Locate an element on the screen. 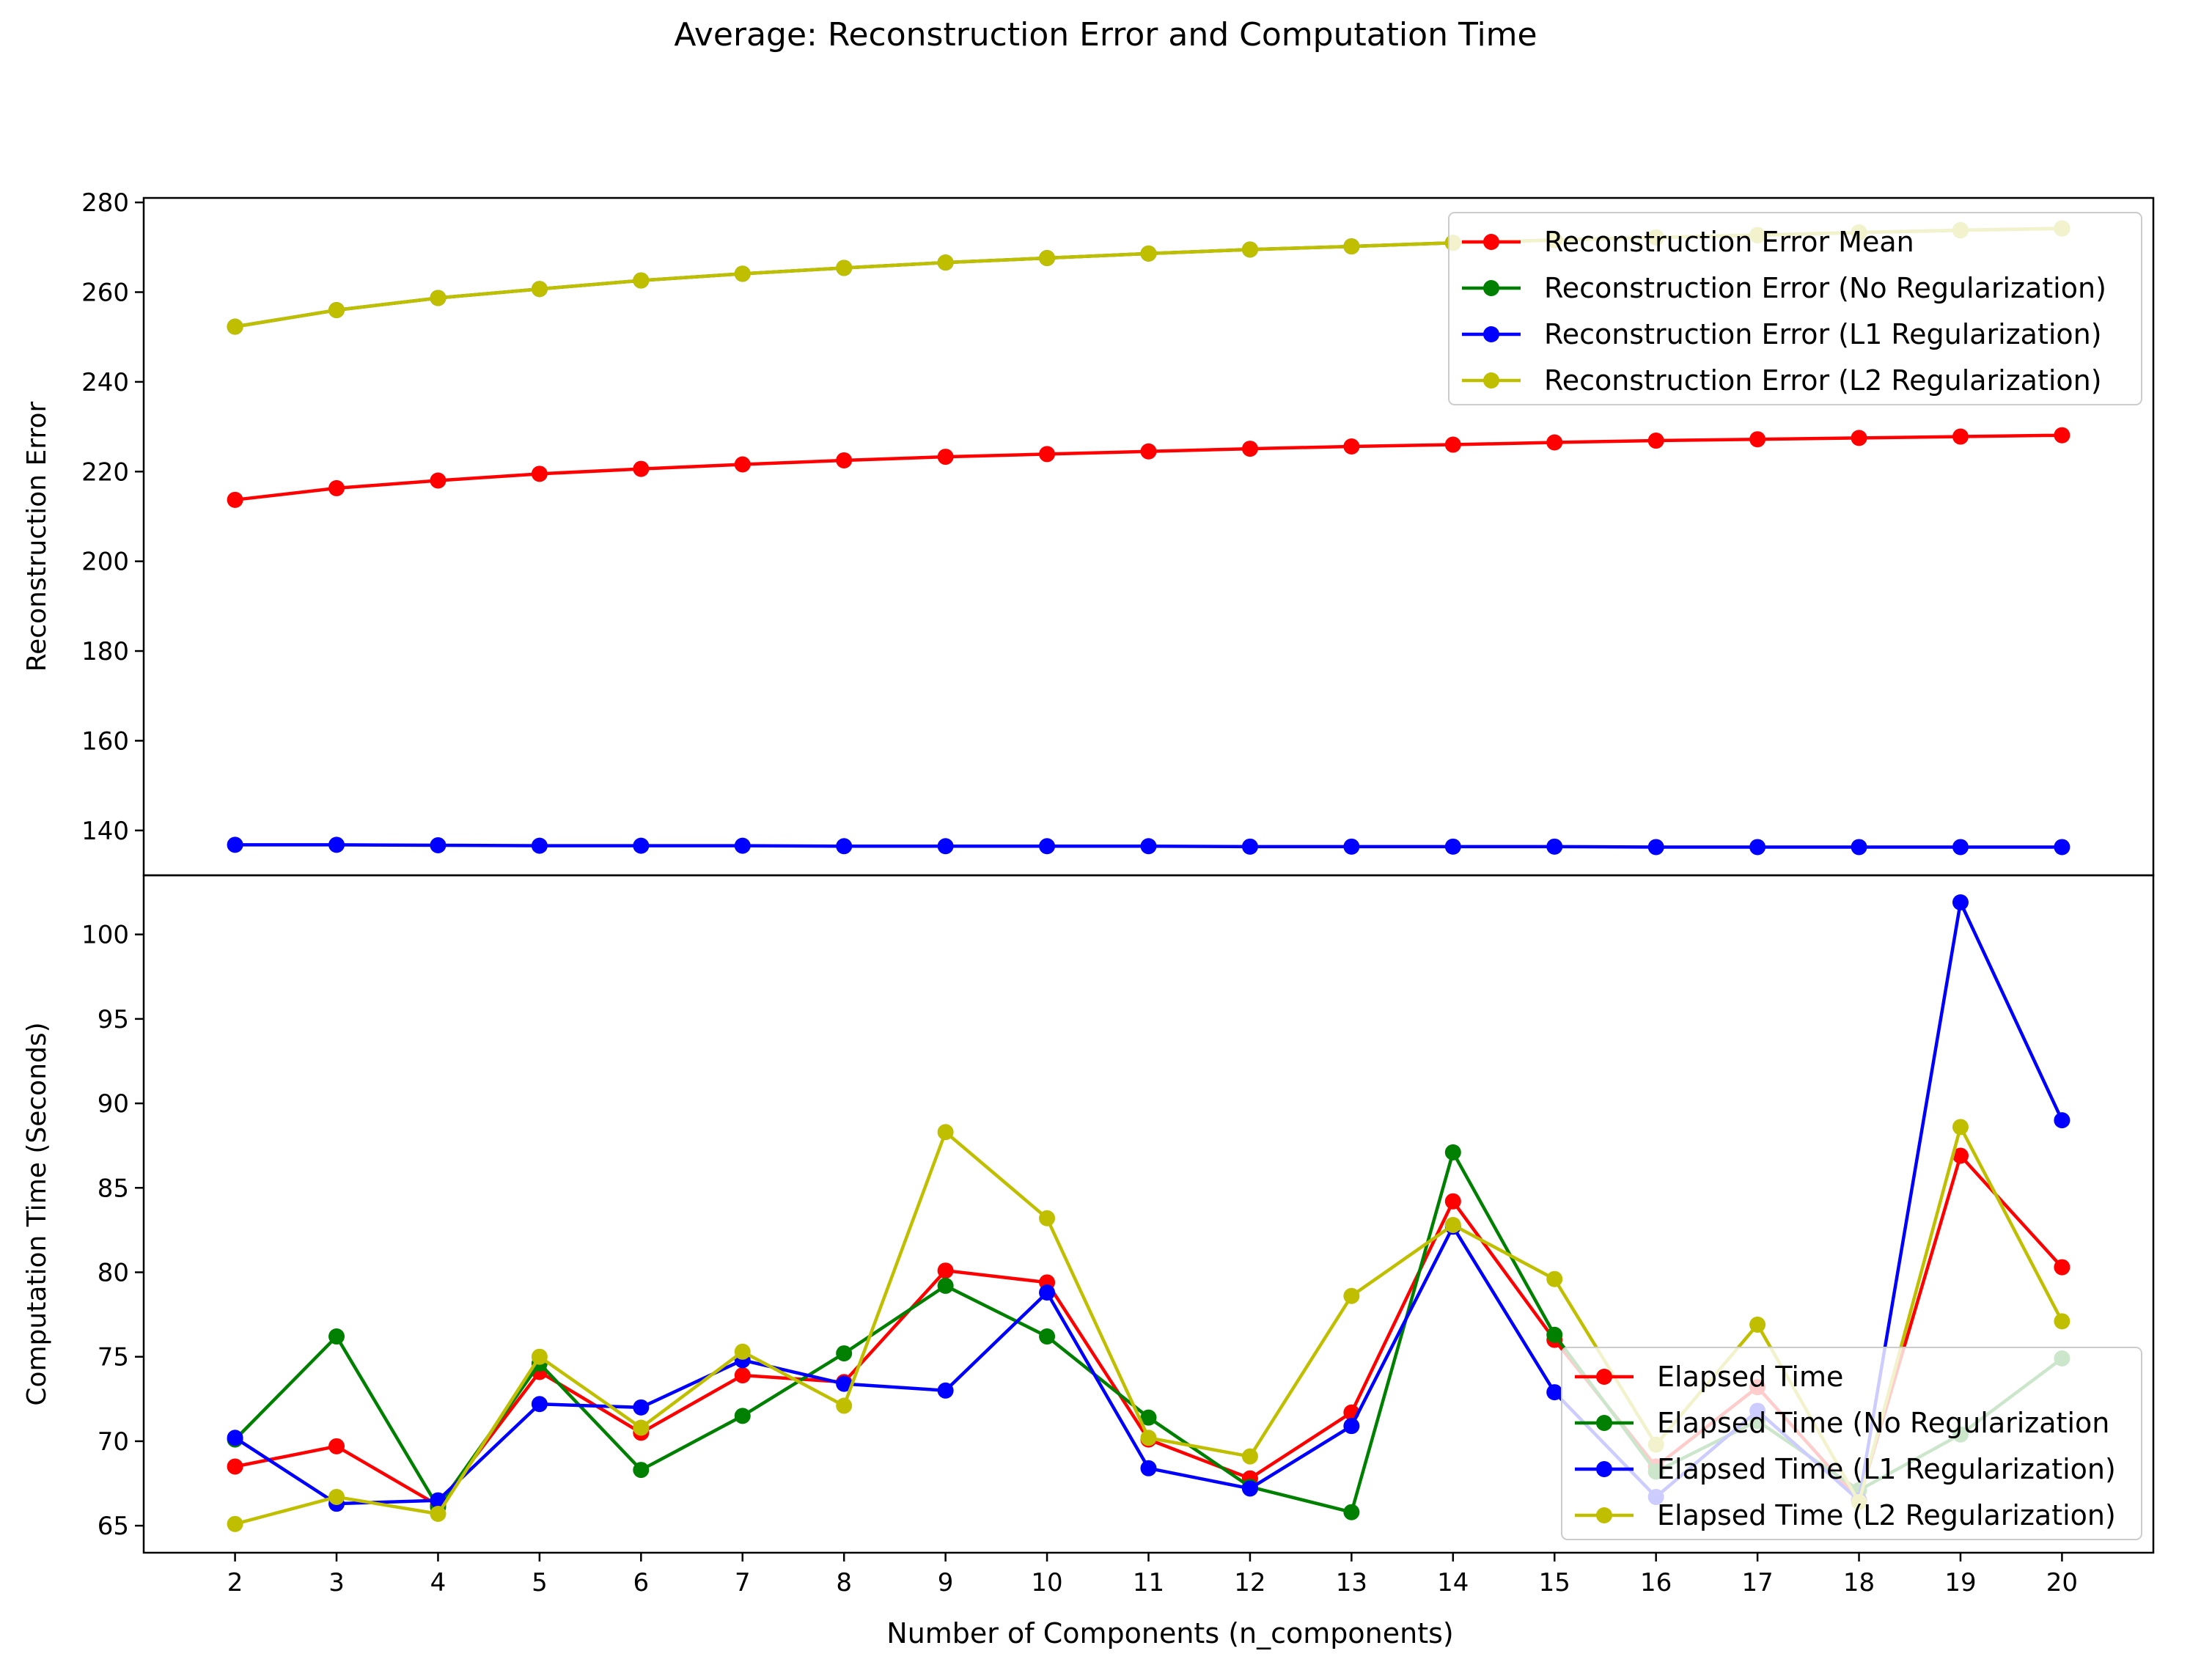  top-point-s2-x7 is located at coordinates (742, 845).